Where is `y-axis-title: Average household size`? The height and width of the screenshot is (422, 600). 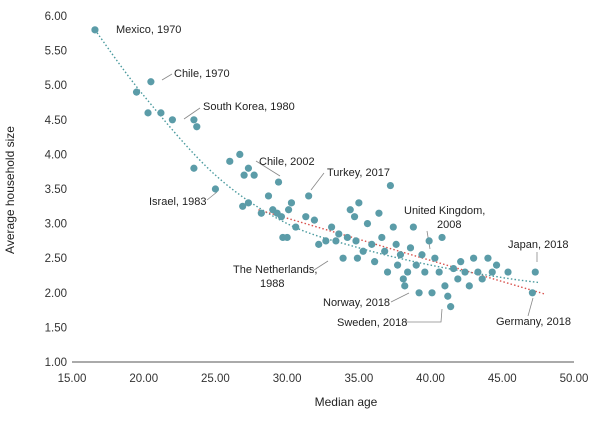
y-axis-title: Average household size is located at coordinates (10, 190).